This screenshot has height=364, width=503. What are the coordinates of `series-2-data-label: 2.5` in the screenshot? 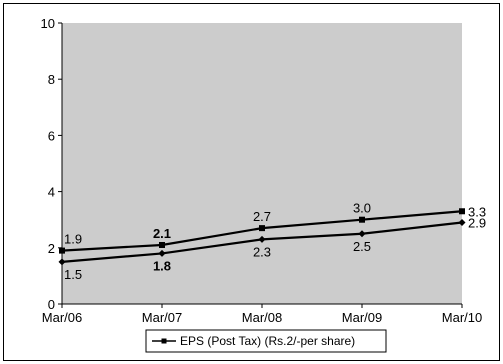 It's located at (362, 246).